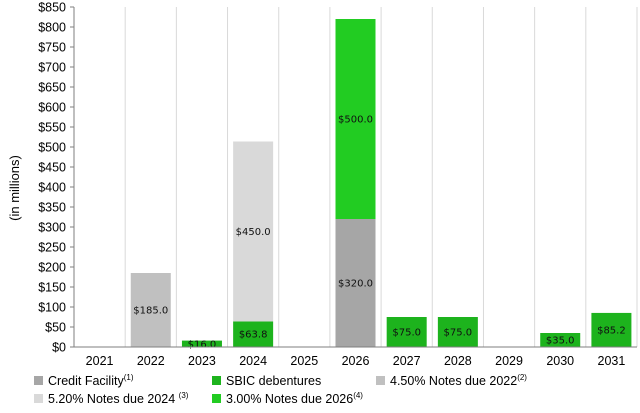 The height and width of the screenshot is (413, 640). What do you see at coordinates (52, 148) in the screenshot?
I see `y-tick-label: $500` at bounding box center [52, 148].